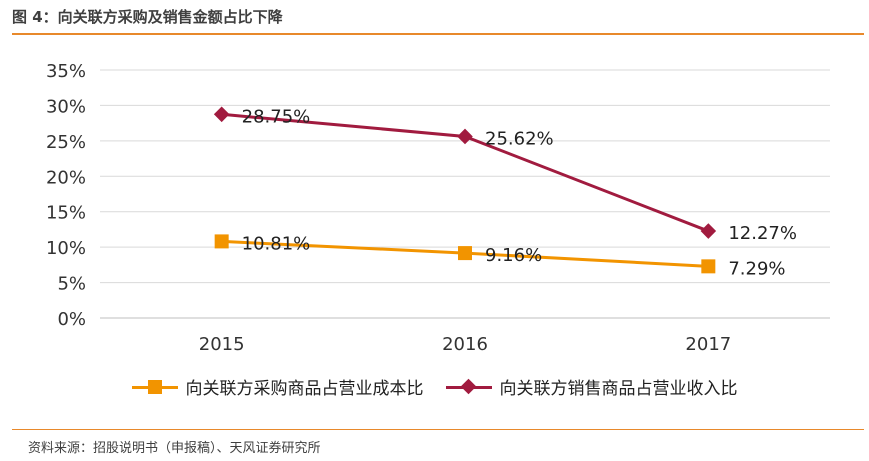 This screenshot has width=869, height=461. I want to click on y-tick-label: 0%, so click(71, 319).